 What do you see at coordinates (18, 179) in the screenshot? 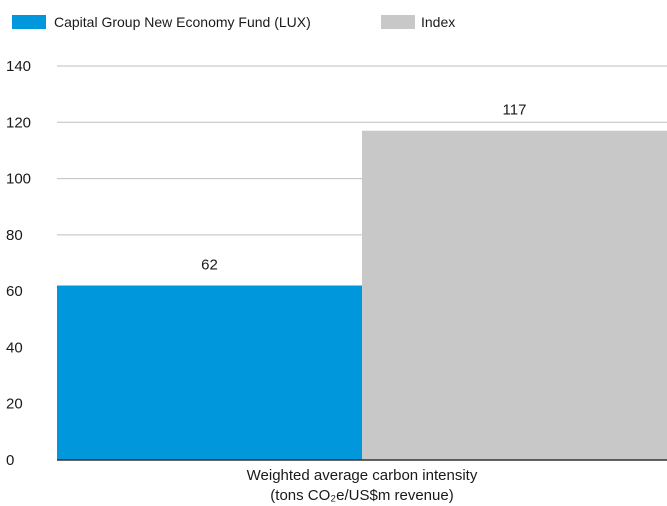
I see `y-tick-label-100: 100` at bounding box center [18, 179].